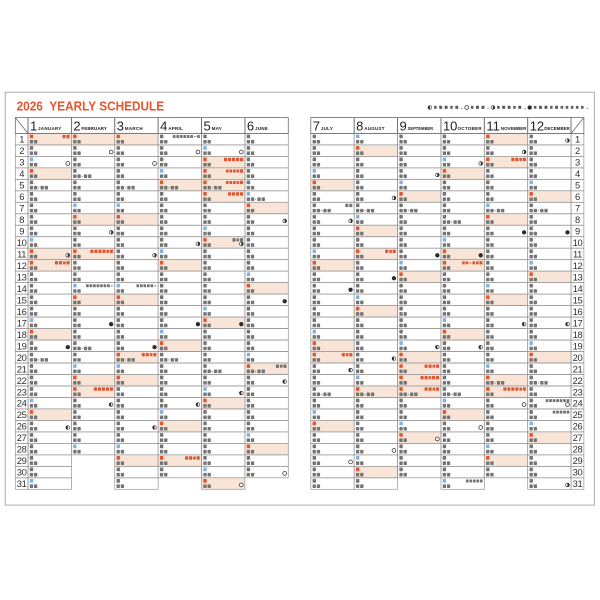 This screenshot has width=600, height=600. I want to click on svg-text: JULY, so click(327, 128).